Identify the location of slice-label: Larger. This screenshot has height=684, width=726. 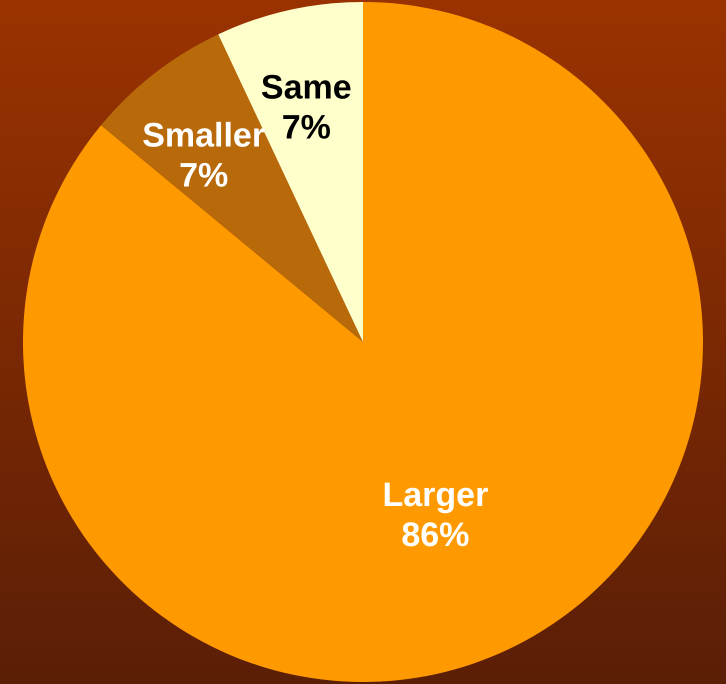
(435, 495).